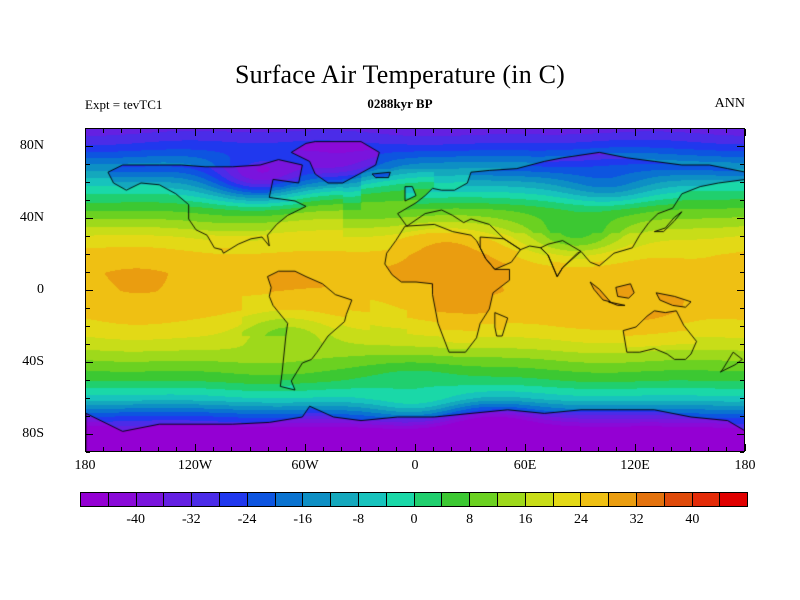 The image size is (800, 600). Describe the element at coordinates (195, 465) in the screenshot. I see `longitude-tick-label: 120W` at that location.